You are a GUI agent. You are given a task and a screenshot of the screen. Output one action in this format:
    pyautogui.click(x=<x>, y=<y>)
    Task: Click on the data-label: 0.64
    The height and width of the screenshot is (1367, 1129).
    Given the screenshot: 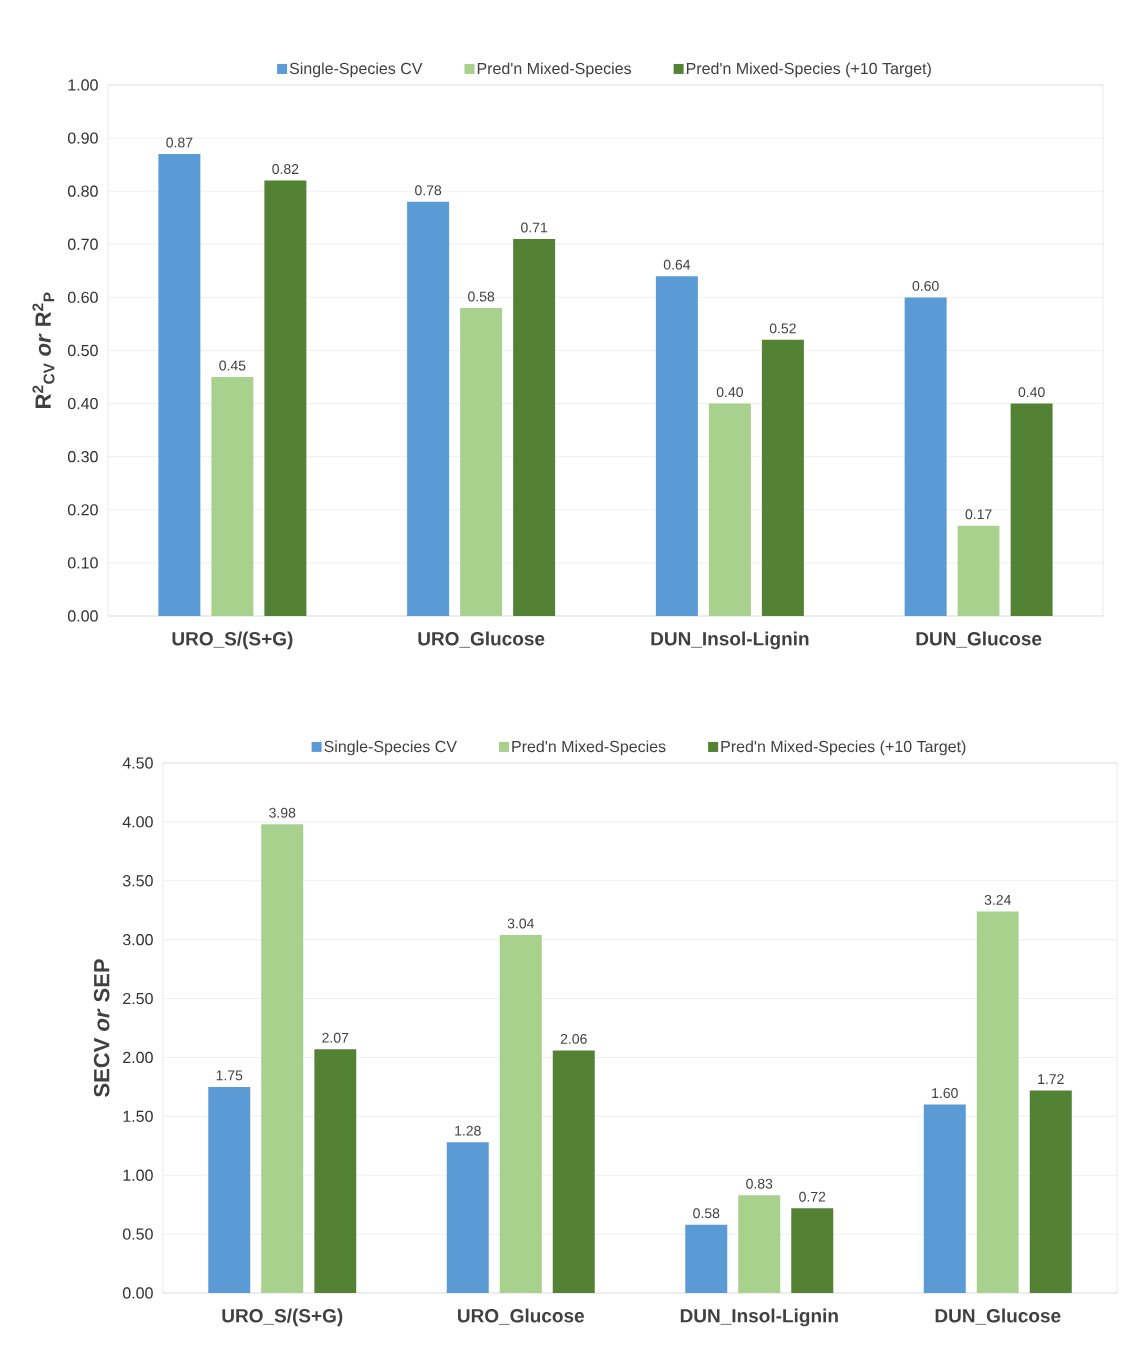 What is the action you would take?
    pyautogui.click(x=677, y=264)
    